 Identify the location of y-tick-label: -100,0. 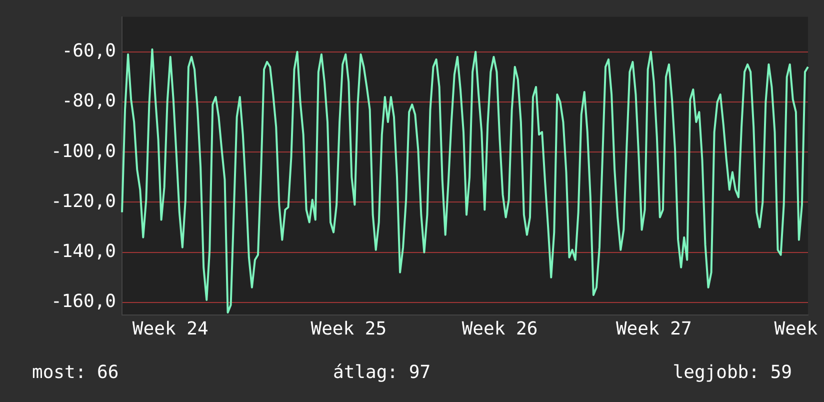
(83, 151).